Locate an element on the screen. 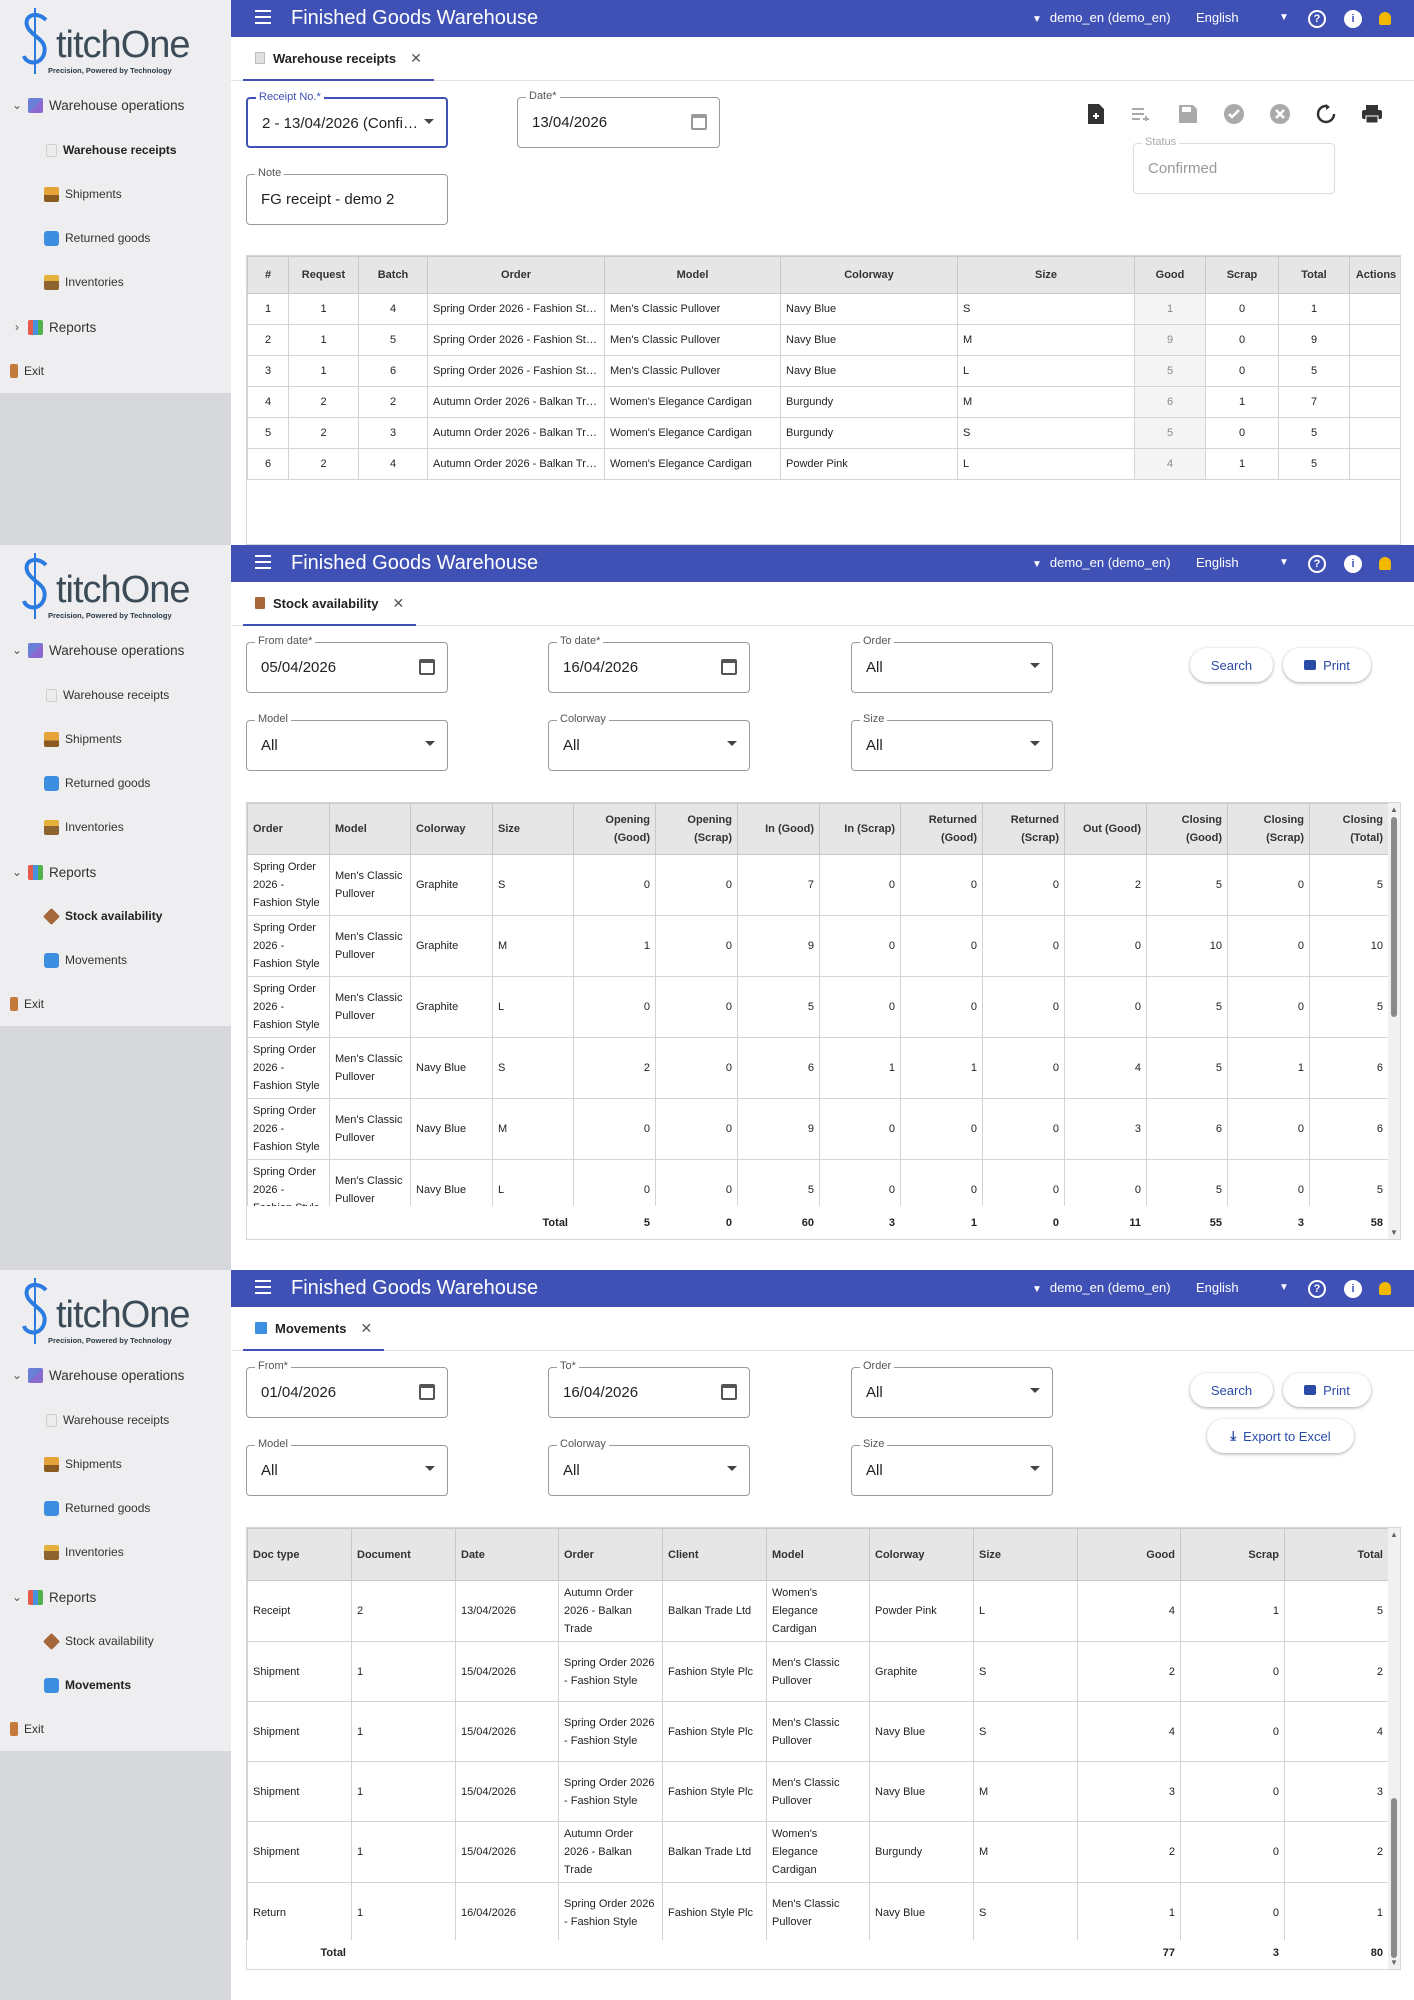 The image size is (1414, 2000). new-document-icon is located at coordinates (1096, 114).